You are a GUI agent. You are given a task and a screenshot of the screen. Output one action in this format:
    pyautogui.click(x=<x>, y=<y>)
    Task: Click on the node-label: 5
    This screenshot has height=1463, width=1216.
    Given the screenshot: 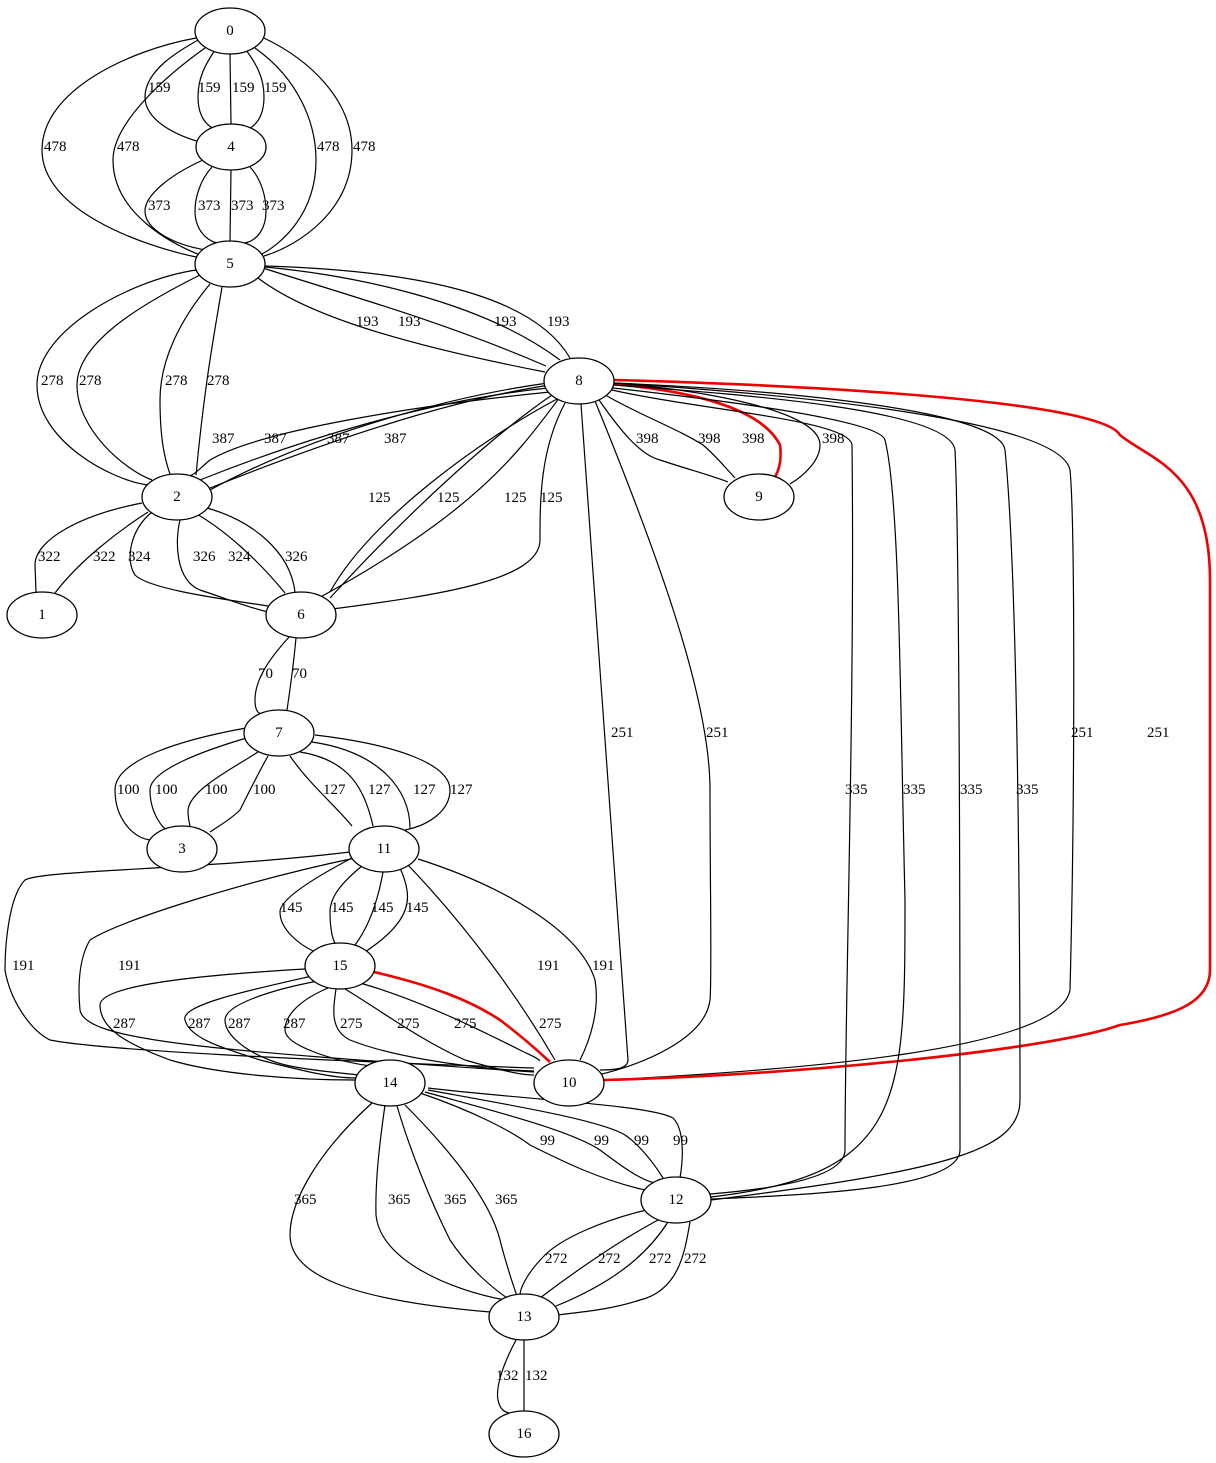 What is the action you would take?
    pyautogui.click(x=230, y=264)
    